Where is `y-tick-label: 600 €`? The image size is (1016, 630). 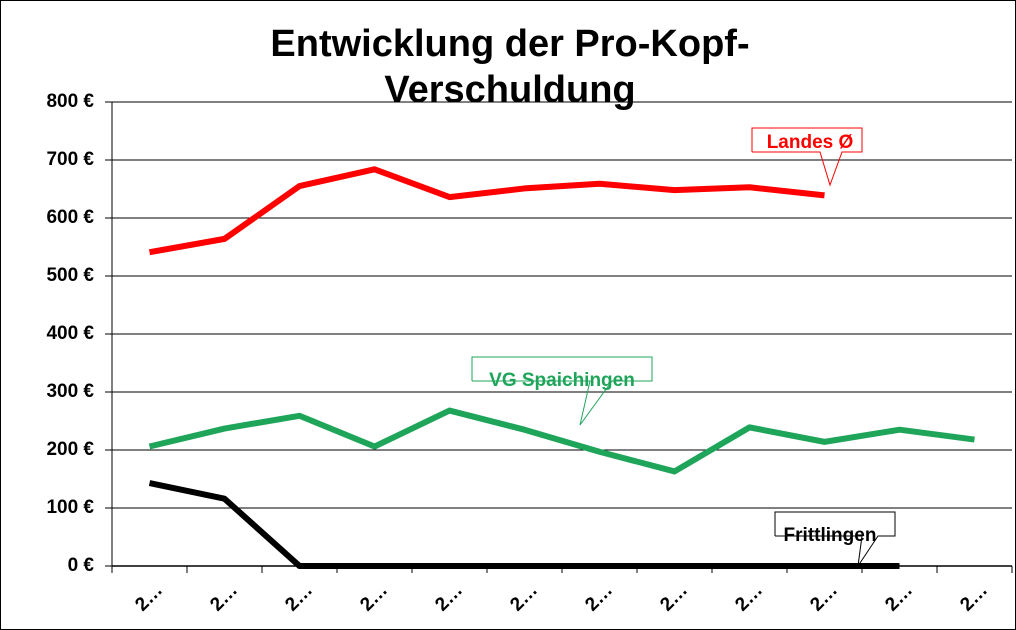
y-tick-label: 600 € is located at coordinates (70, 217).